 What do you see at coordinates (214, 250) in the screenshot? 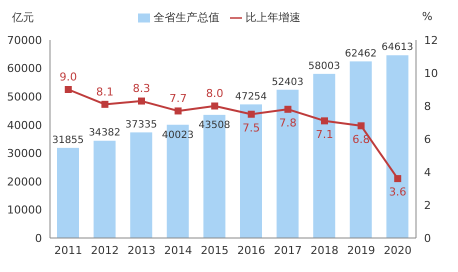
I see `x-tick-label: 2015` at bounding box center [214, 250].